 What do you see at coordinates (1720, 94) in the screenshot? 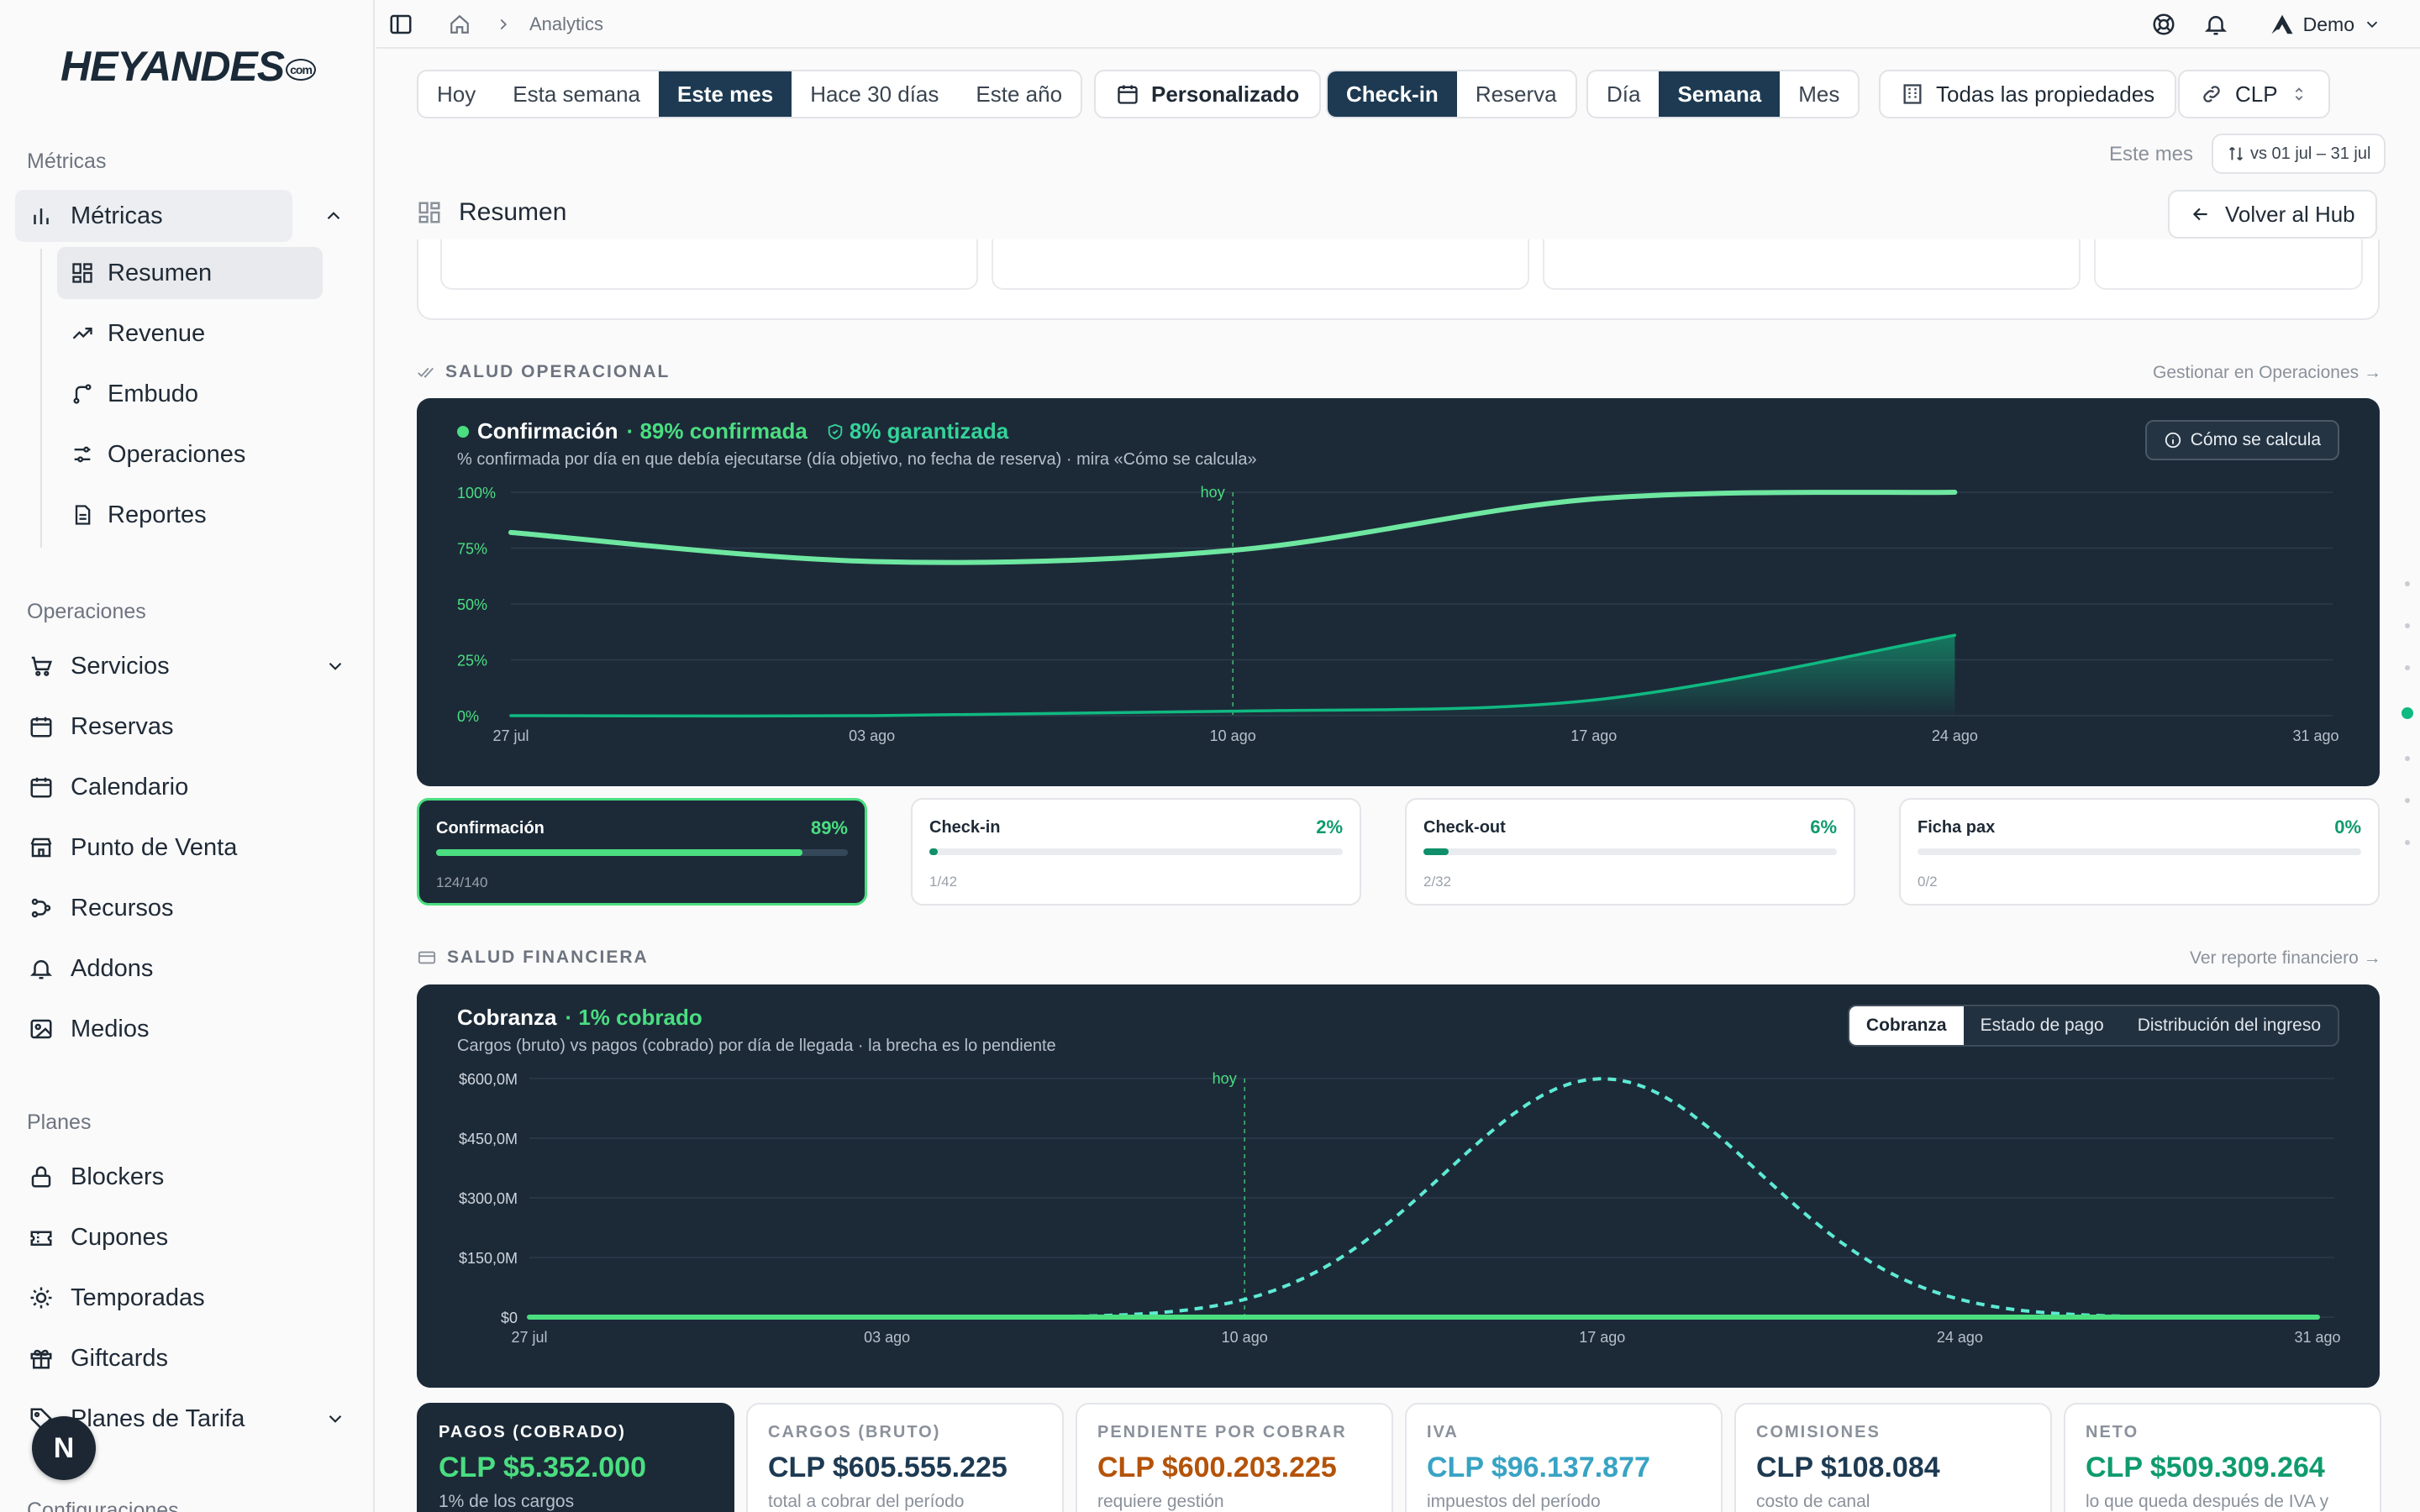
I see `grain-semana: Semana` at bounding box center [1720, 94].